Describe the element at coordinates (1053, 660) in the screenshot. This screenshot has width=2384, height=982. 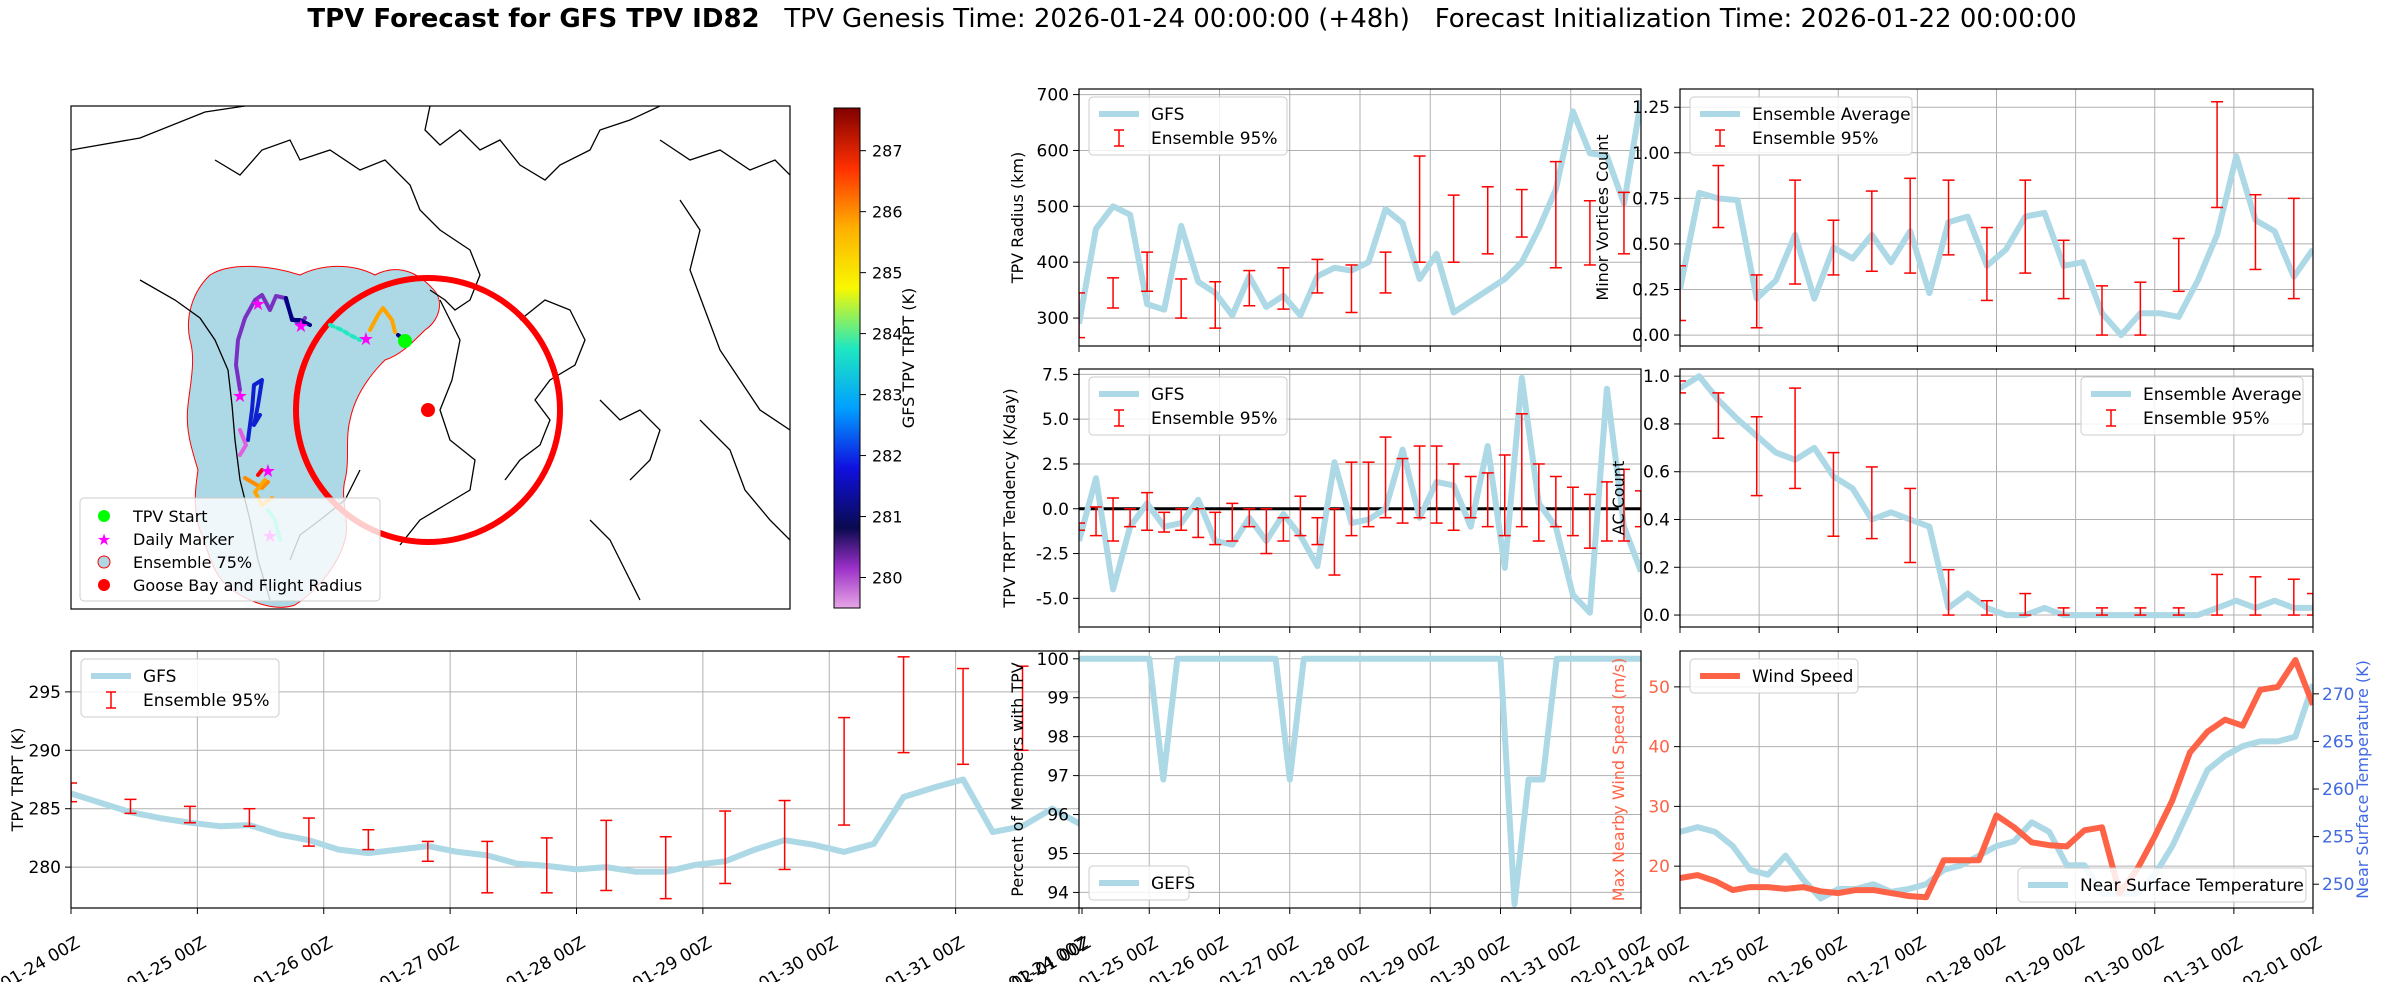
I see `y-tick-label: 100` at that location.